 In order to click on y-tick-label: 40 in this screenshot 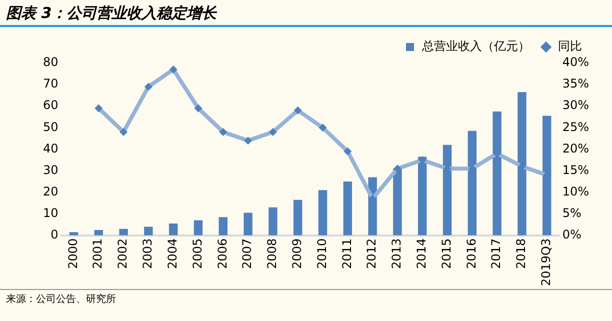, I will do `click(50, 148)`.